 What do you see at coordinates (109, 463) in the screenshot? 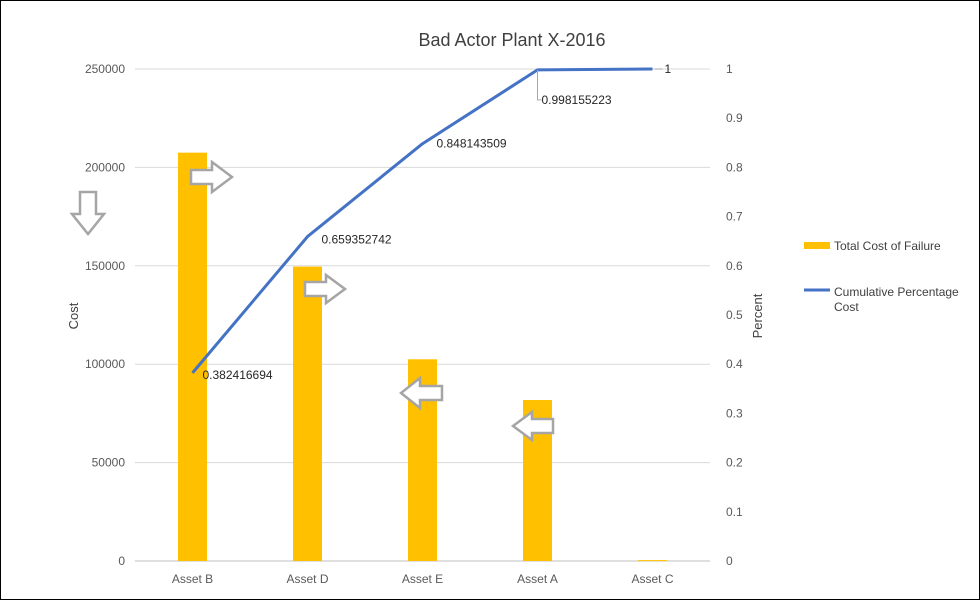
I see `y-tick-label: 50000` at bounding box center [109, 463].